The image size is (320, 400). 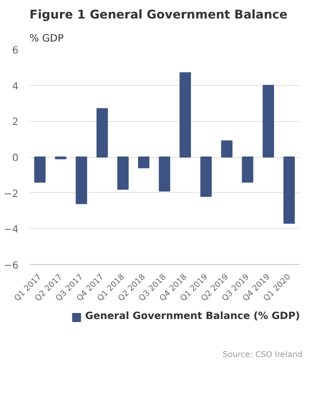 I want to click on chart-title: Figure 1 General Government Balance, so click(x=159, y=15).